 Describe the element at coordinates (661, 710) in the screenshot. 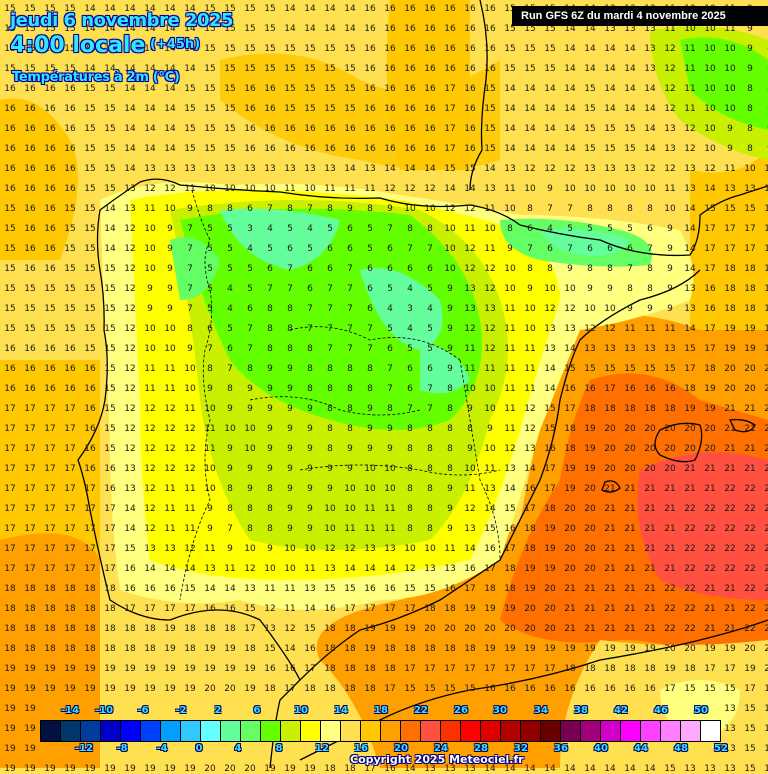

I see `legend-tick-top: 46` at that location.